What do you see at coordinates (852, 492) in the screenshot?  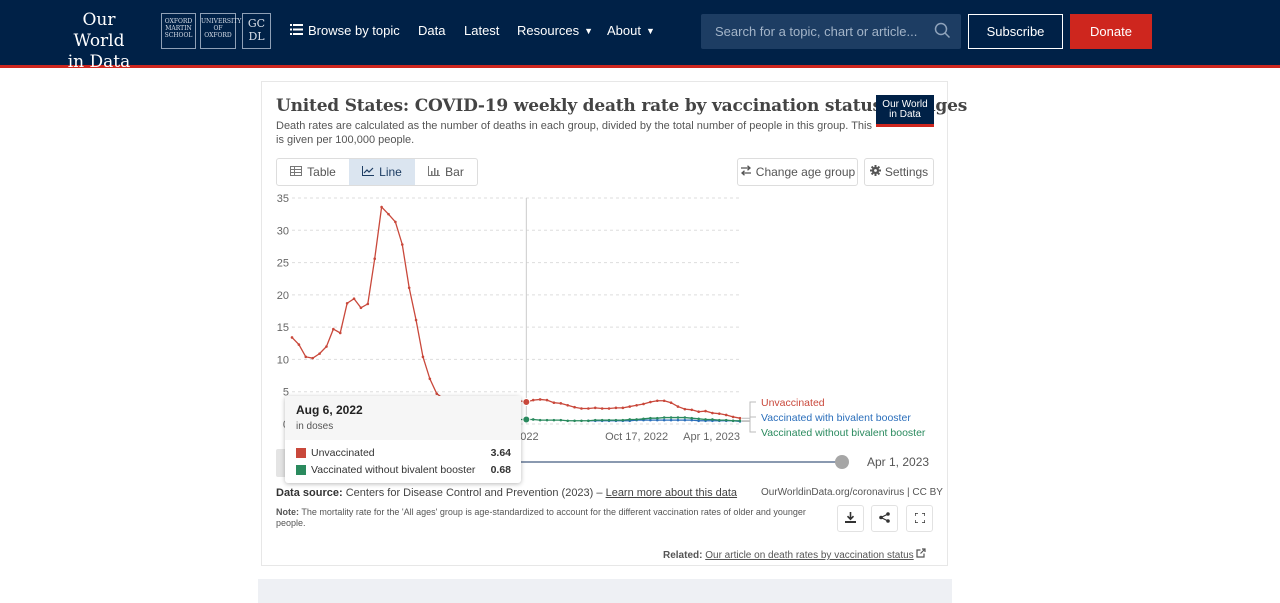 I see `license-text: OurWorldinData.org/coronavirus | CC BY` at bounding box center [852, 492].